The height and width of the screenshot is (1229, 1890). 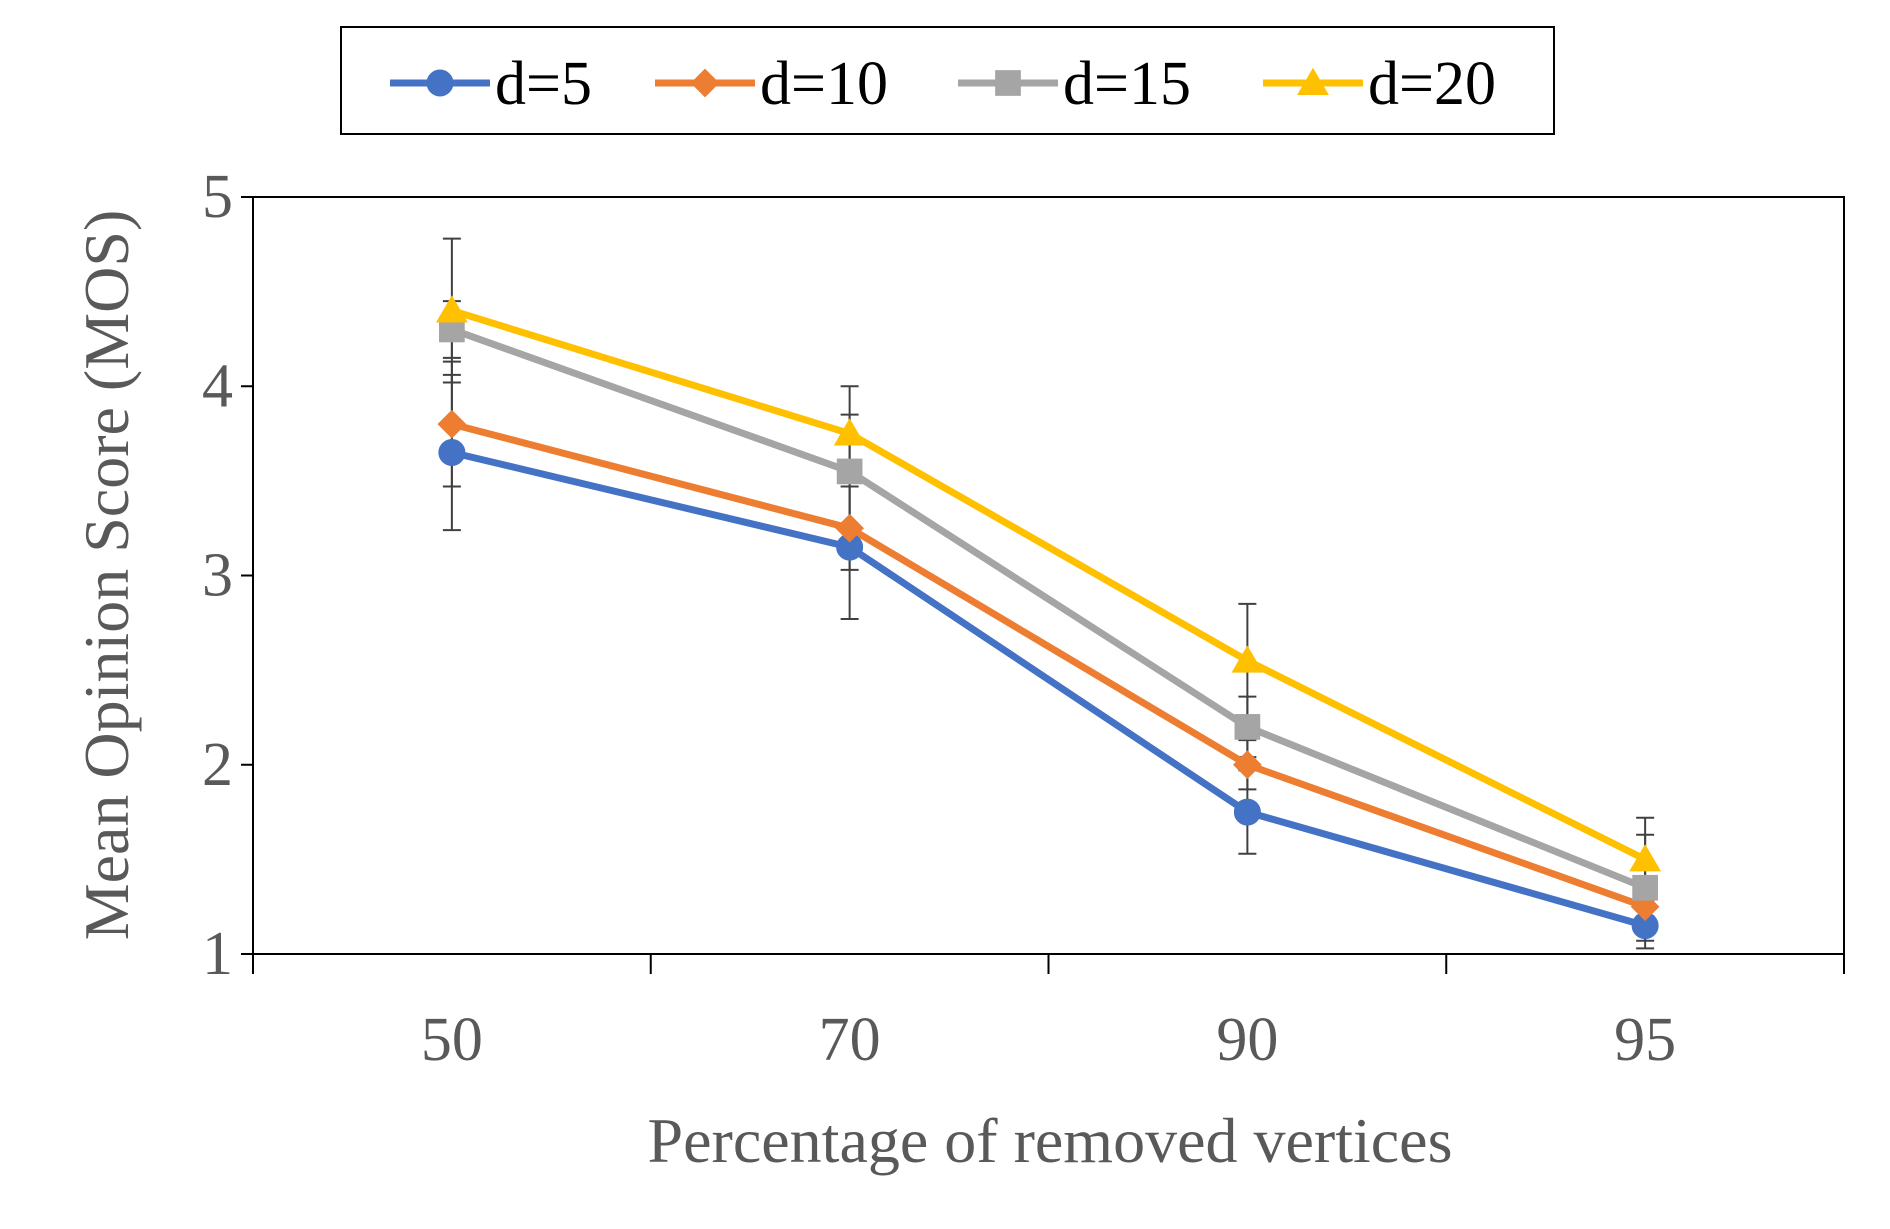 I want to click on x-tick-label: 95, so click(x=1645, y=1040).